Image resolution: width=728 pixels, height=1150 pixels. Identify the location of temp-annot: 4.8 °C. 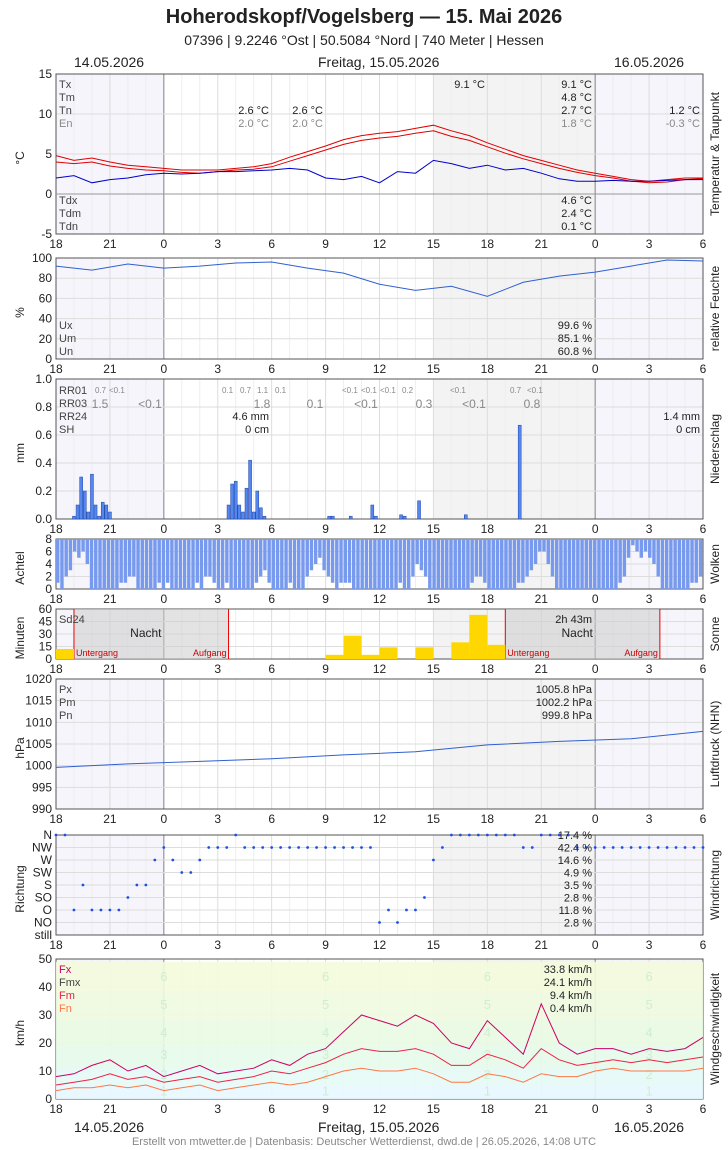
(576, 98).